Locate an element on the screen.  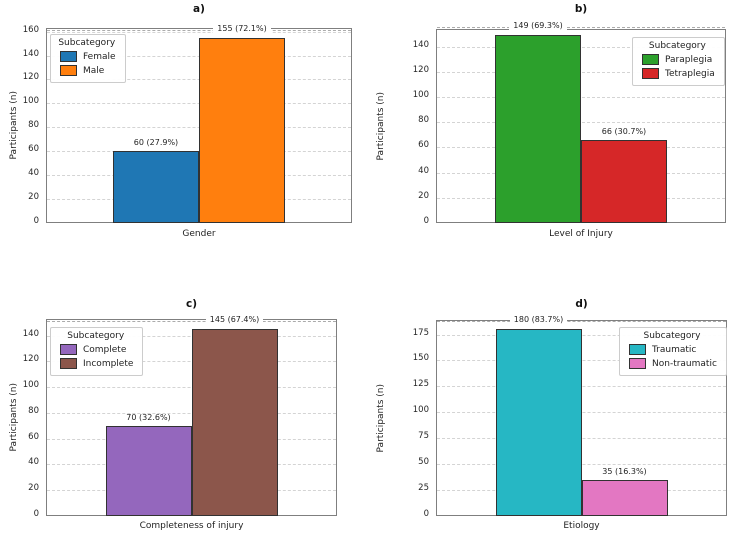
callout-label-text: 149 (69.3%) is located at coordinates (538, 26).